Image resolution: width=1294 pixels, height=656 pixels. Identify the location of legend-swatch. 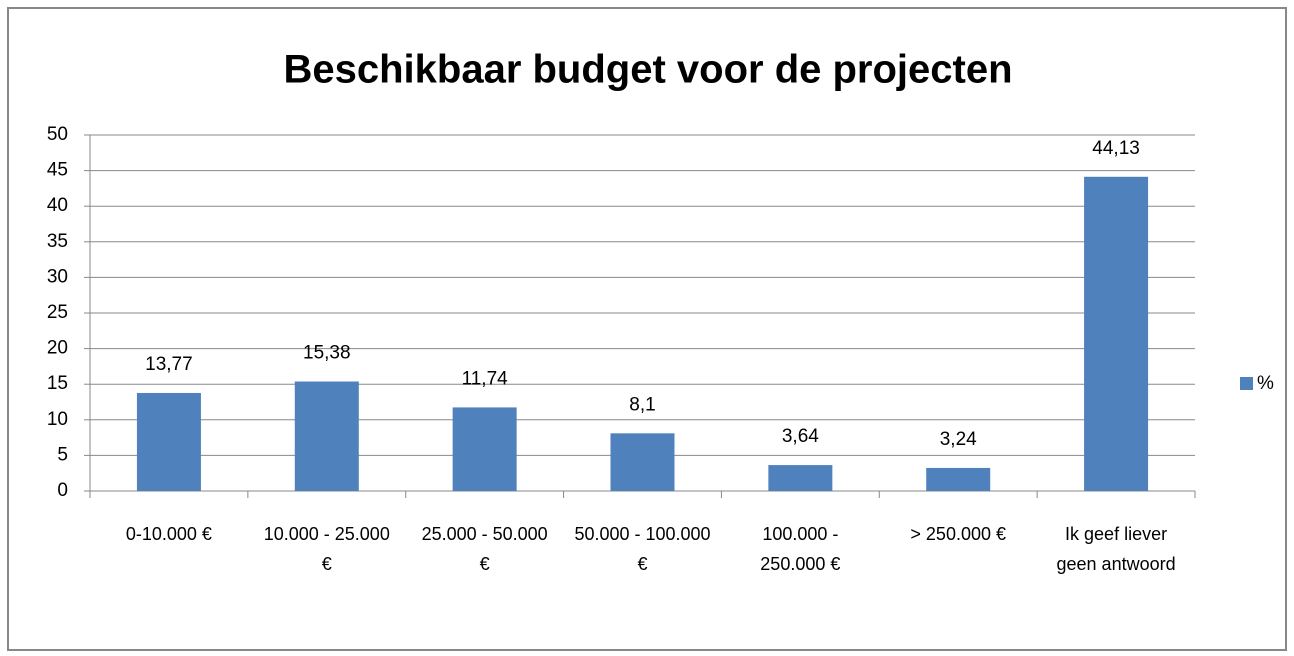
(1246, 383).